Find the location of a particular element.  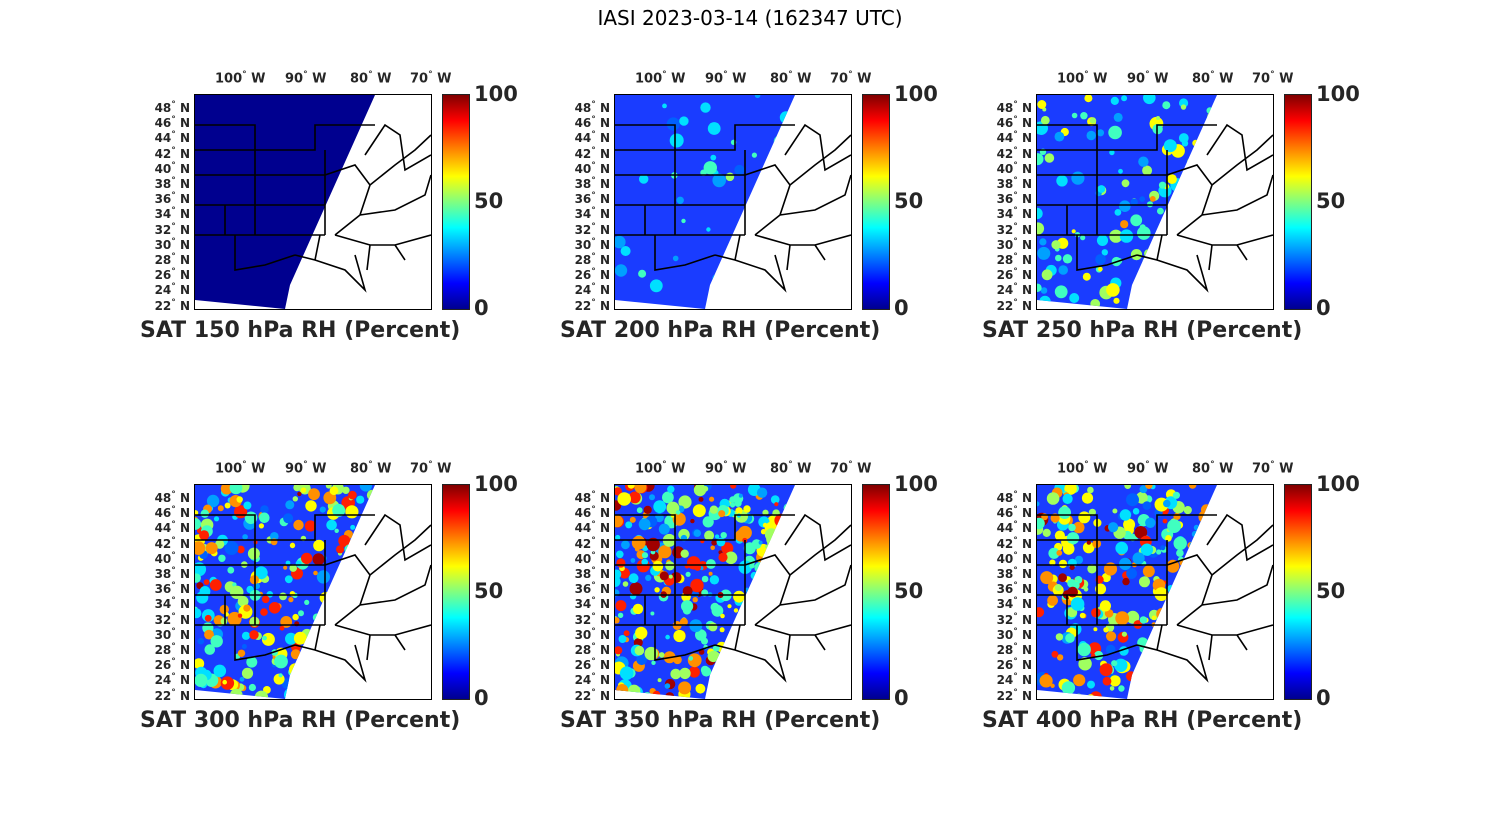

lon-tick-label: 70° W is located at coordinates (431, 468).